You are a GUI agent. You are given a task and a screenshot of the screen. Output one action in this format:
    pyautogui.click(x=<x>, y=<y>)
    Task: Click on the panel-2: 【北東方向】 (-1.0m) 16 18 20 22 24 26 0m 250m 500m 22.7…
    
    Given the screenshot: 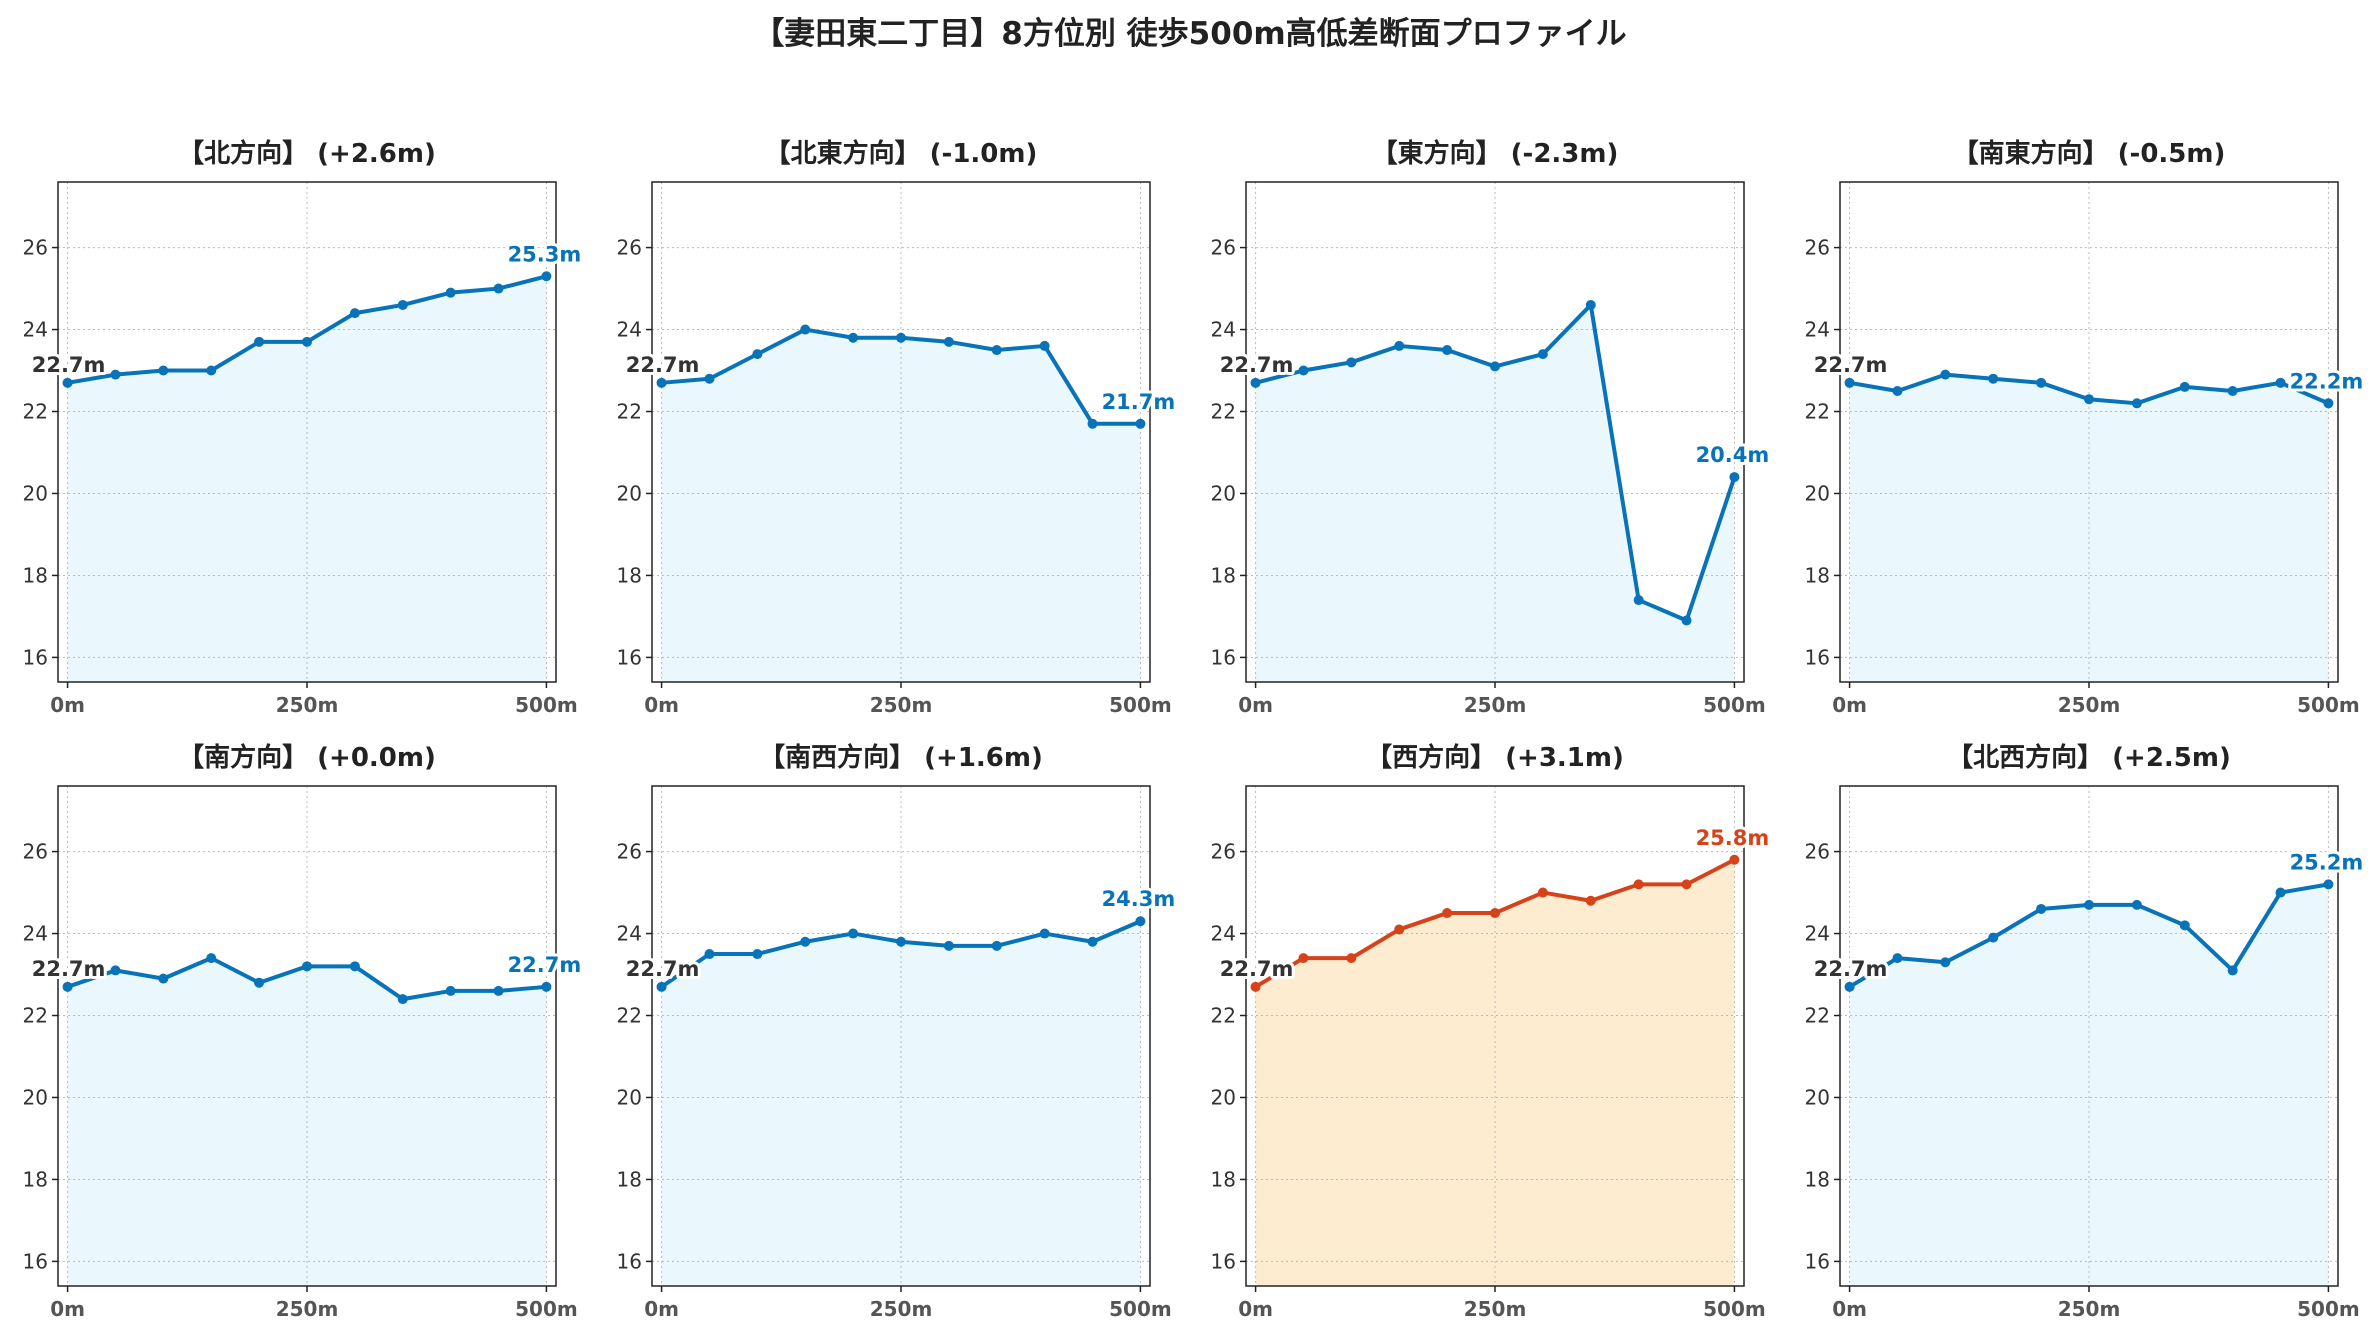 What is the action you would take?
    pyautogui.click(x=898, y=427)
    